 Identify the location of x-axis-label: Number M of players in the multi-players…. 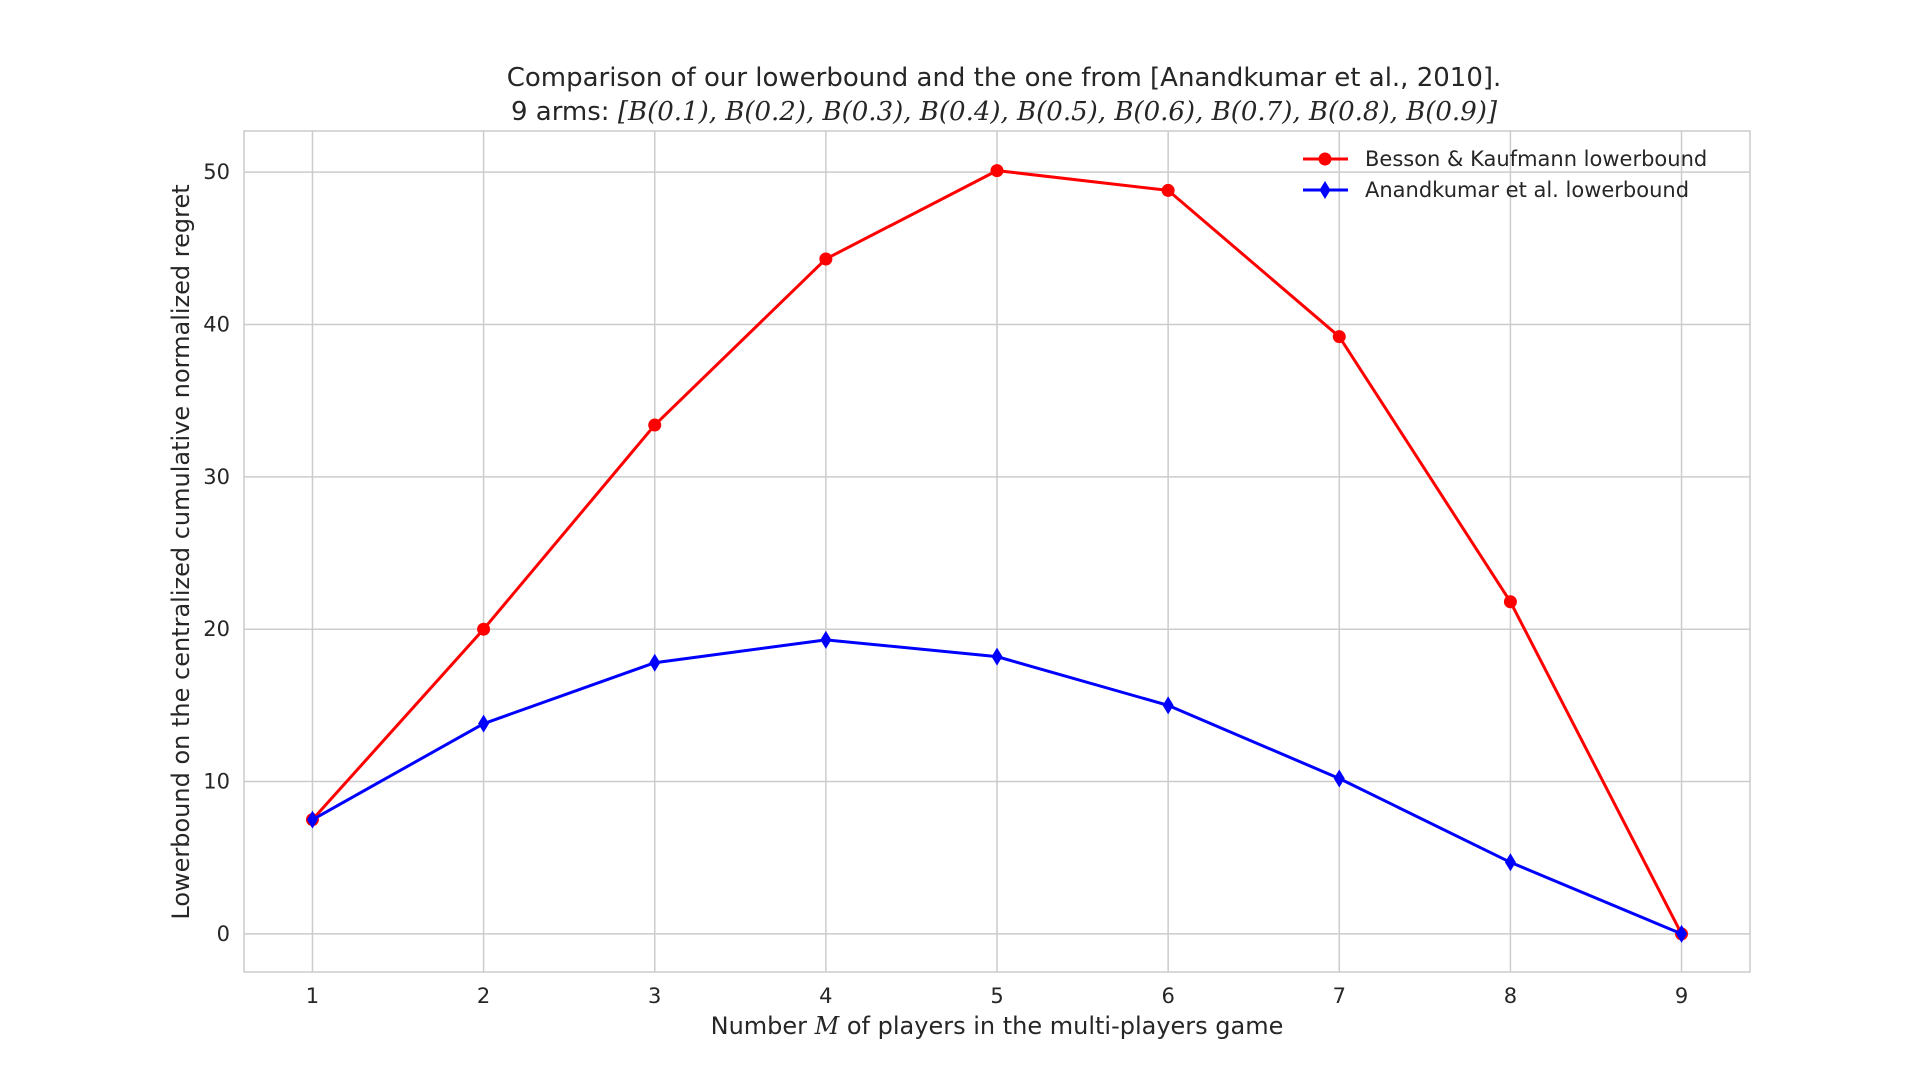
(997, 1026).